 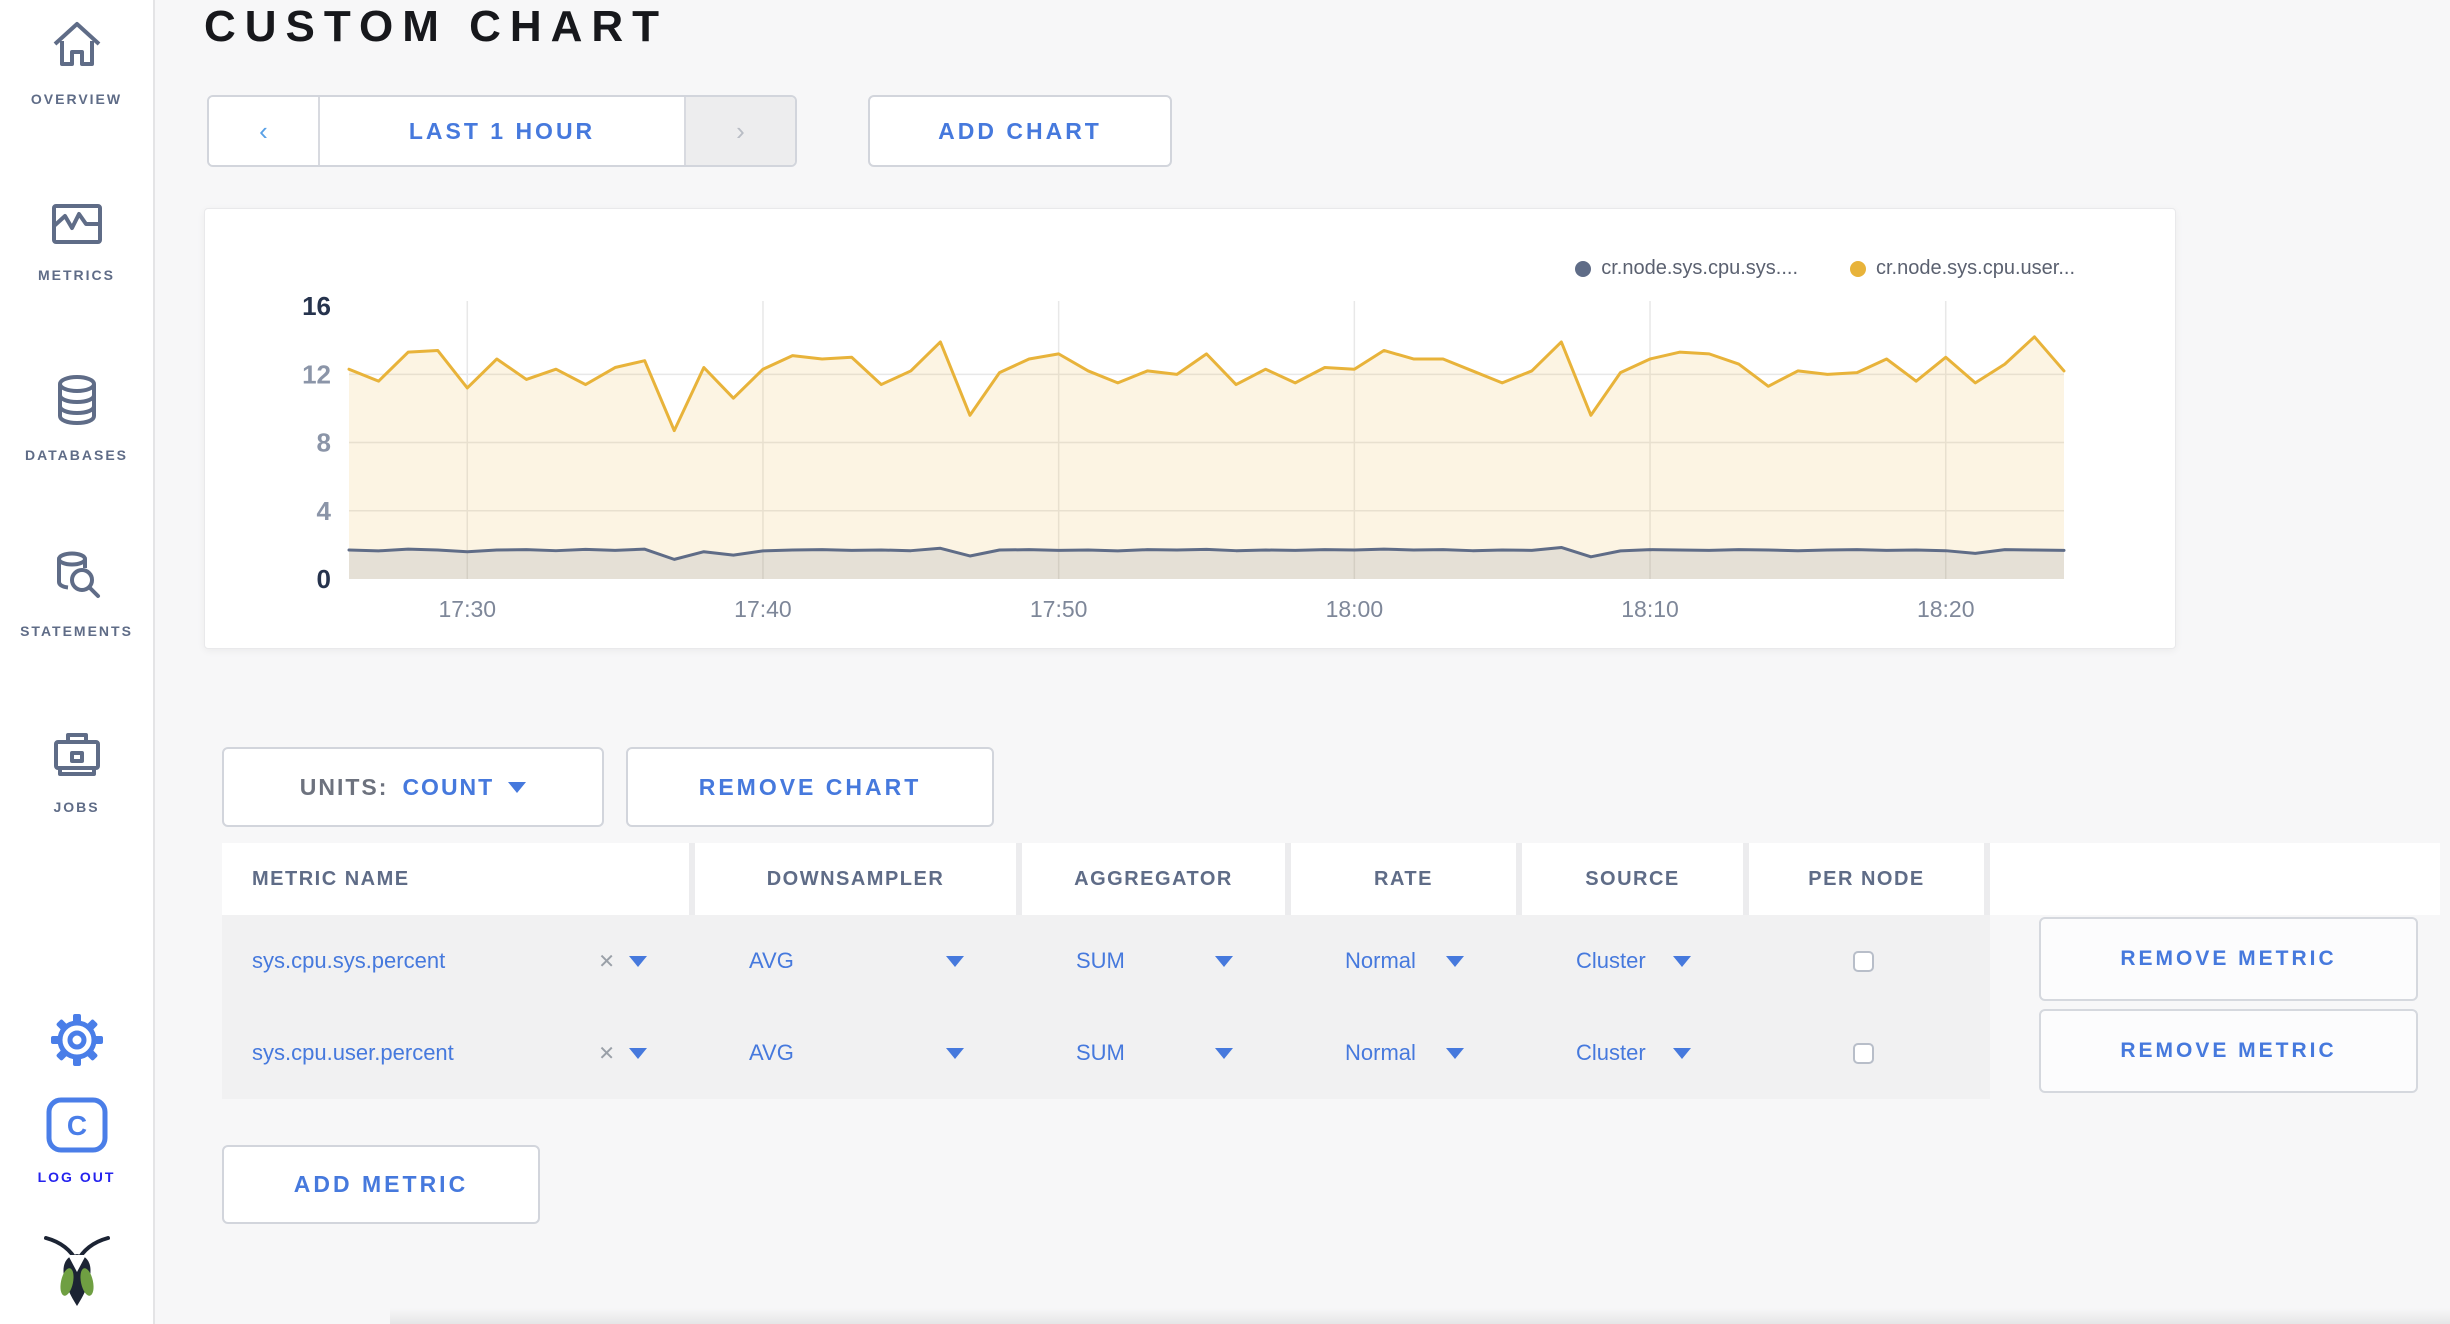 What do you see at coordinates (77, 662) in the screenshot?
I see `sidebar: OVERVIEW METRICS DATABASES` at bounding box center [77, 662].